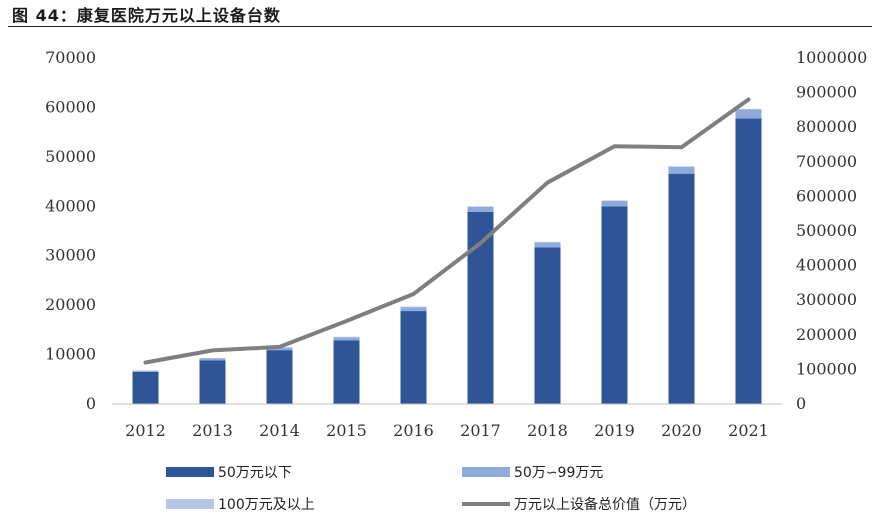 The height and width of the screenshot is (526, 884). I want to click on legend-label-series-2: 100万元及以上, so click(266, 505).